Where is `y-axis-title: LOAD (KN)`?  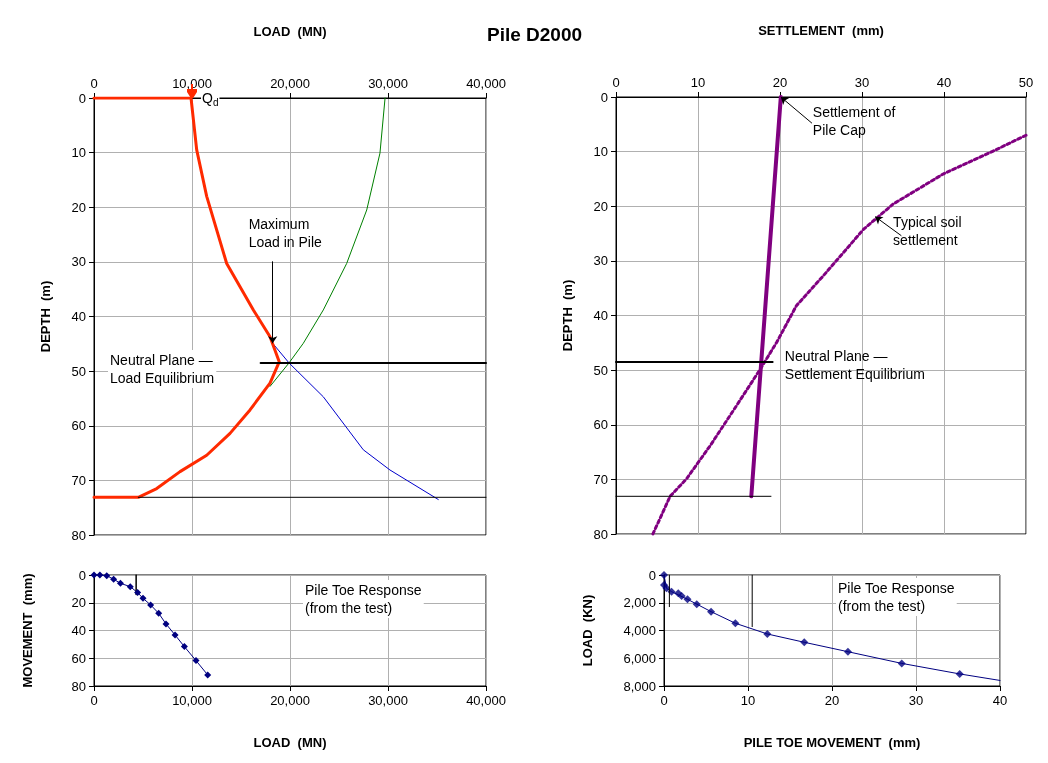 y-axis-title: LOAD (KN) is located at coordinates (587, 630).